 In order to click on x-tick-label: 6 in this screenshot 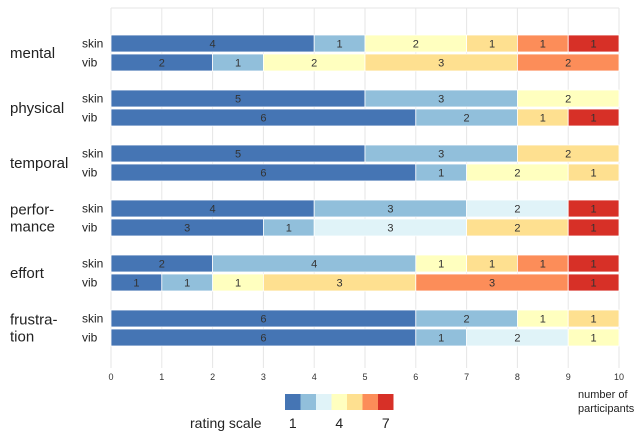, I will do `click(415, 377)`.